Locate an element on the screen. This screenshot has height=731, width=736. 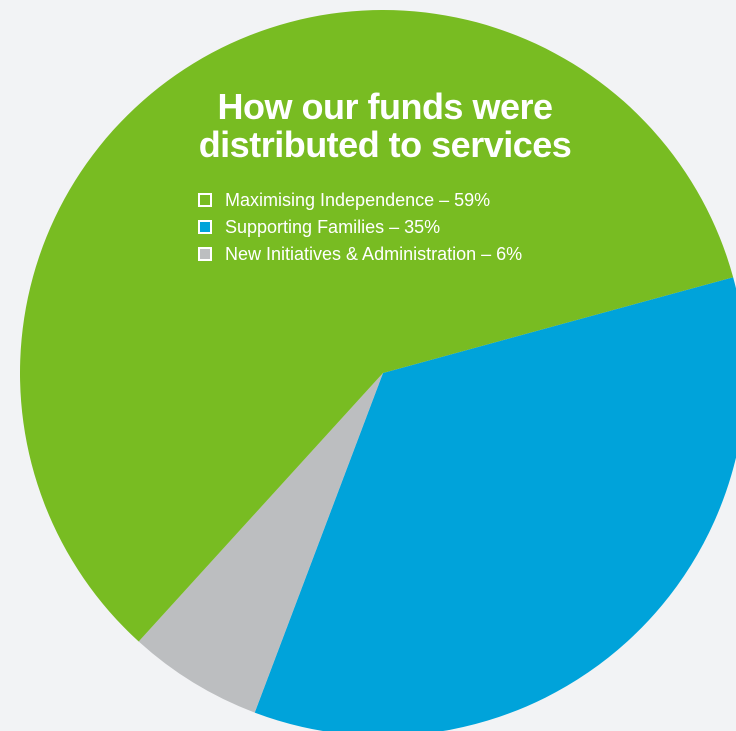
legend-label-supporting-families: Supporting Families – 35% is located at coordinates (333, 226).